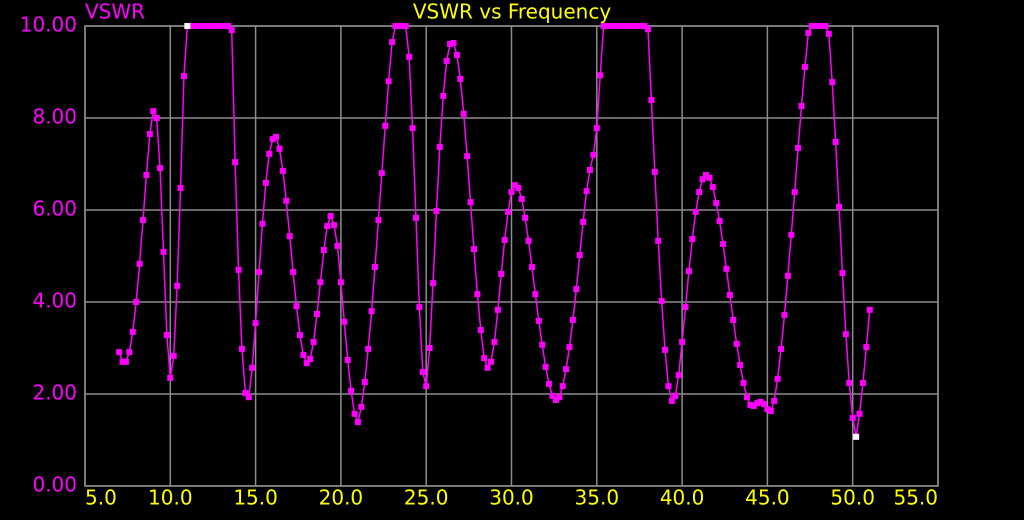  Describe the element at coordinates (54, 117) in the screenshot. I see `y-tick-label: 8.00` at that location.